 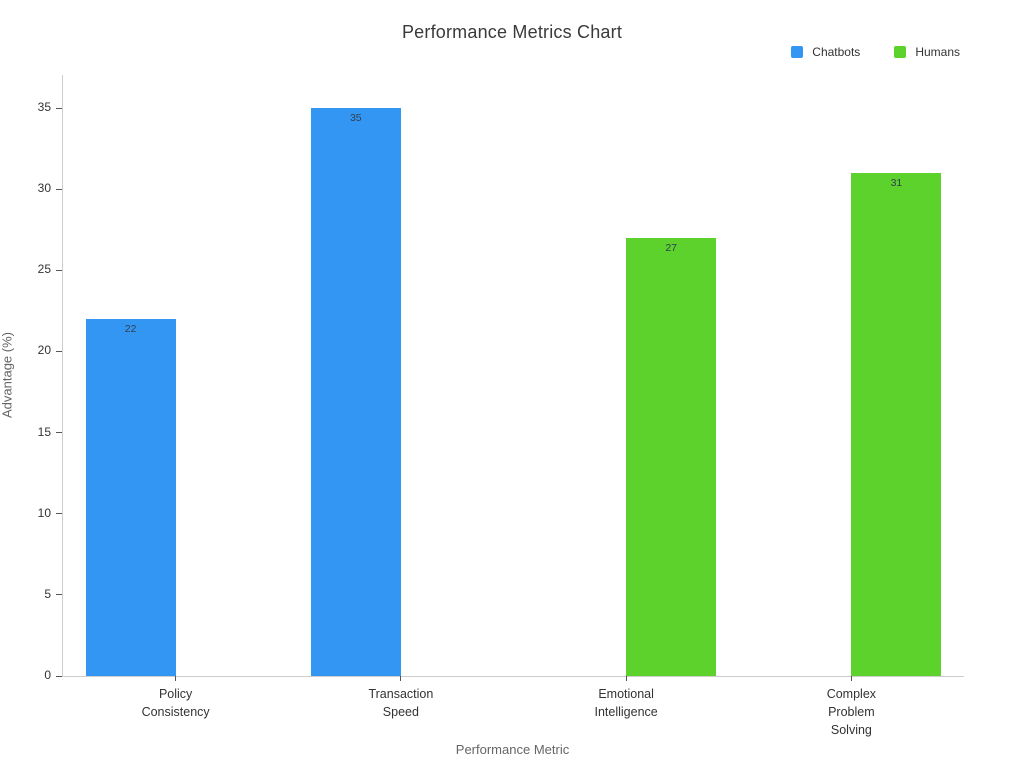 I want to click on x-tick-label-transaction-speed: Transaction Speed, so click(x=401, y=703).